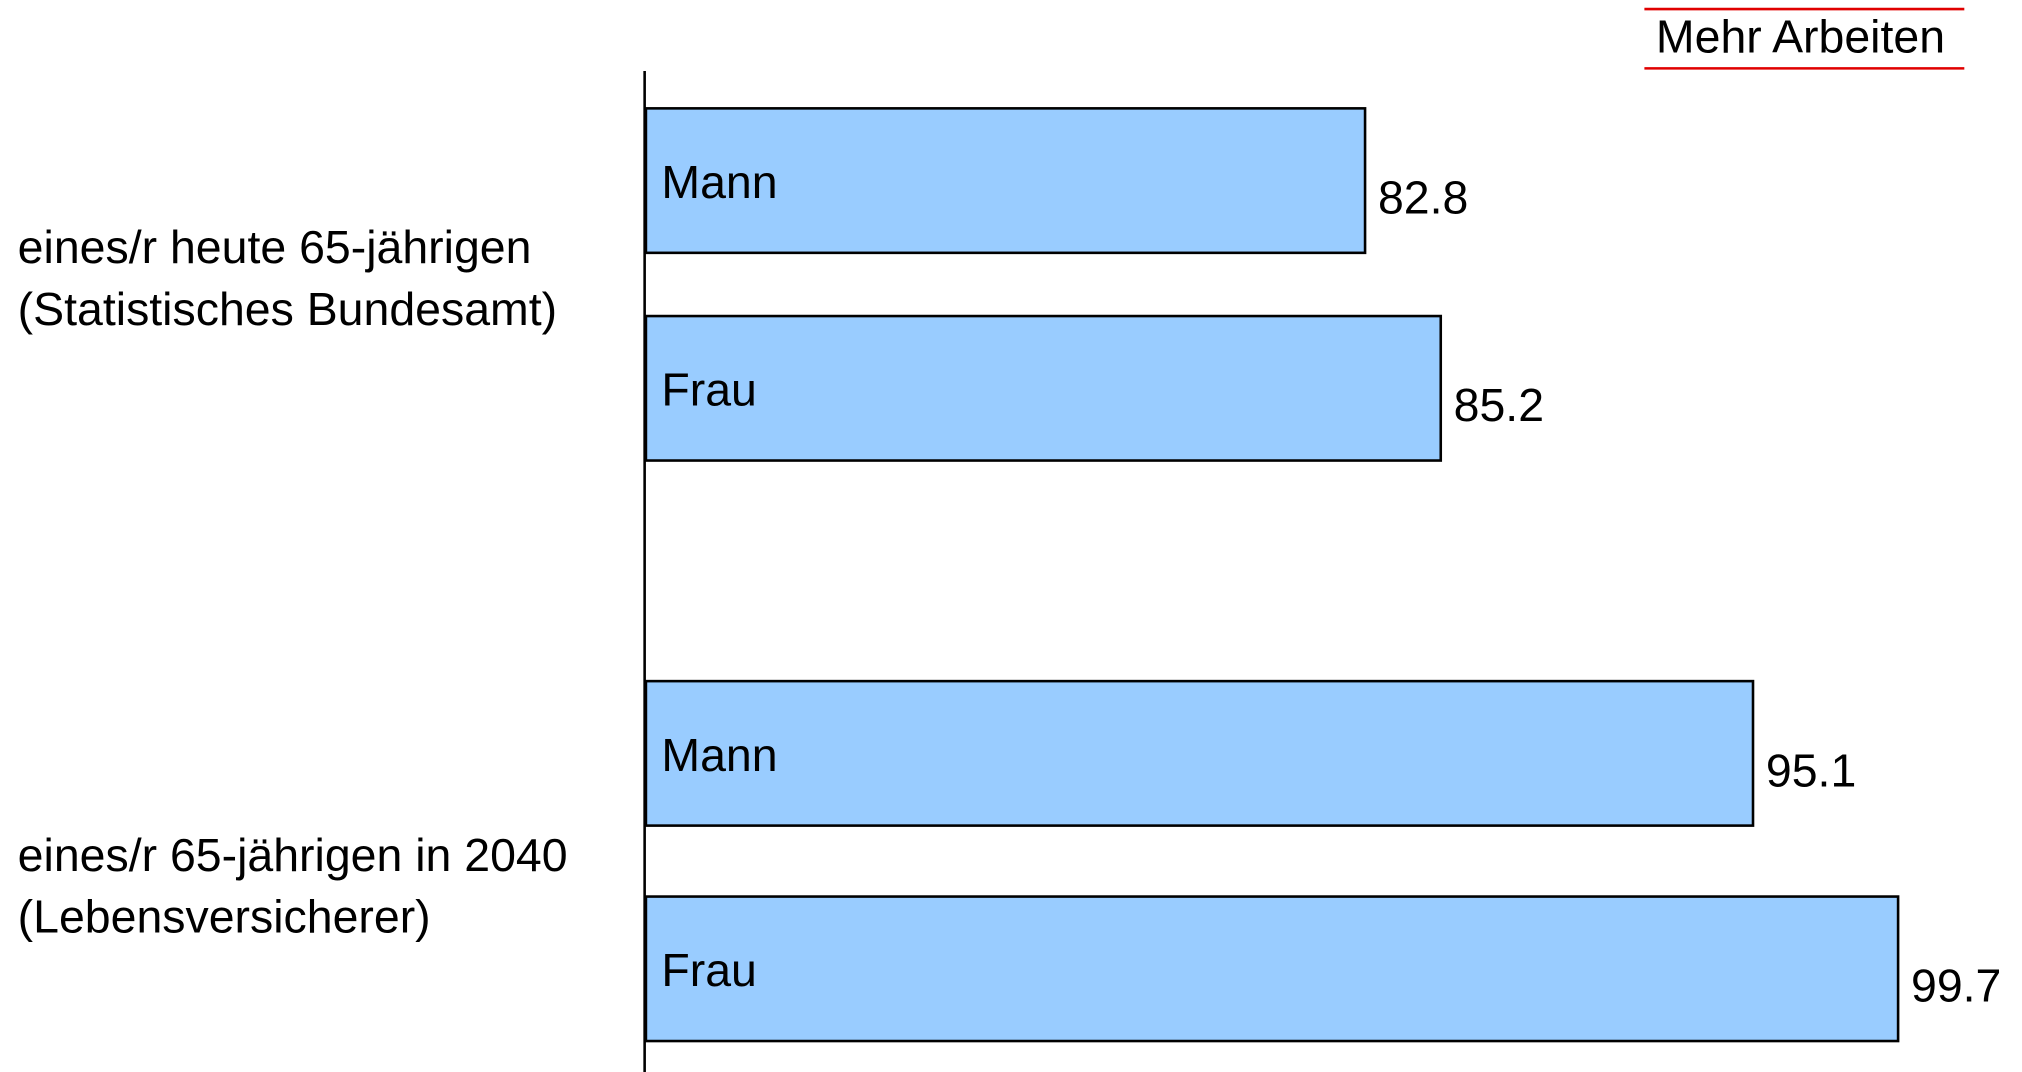 The width and height of the screenshot is (2022, 1072). Describe the element at coordinates (293, 855) in the screenshot. I see `group-label: eines/r 65-jährigen in 2040` at that location.